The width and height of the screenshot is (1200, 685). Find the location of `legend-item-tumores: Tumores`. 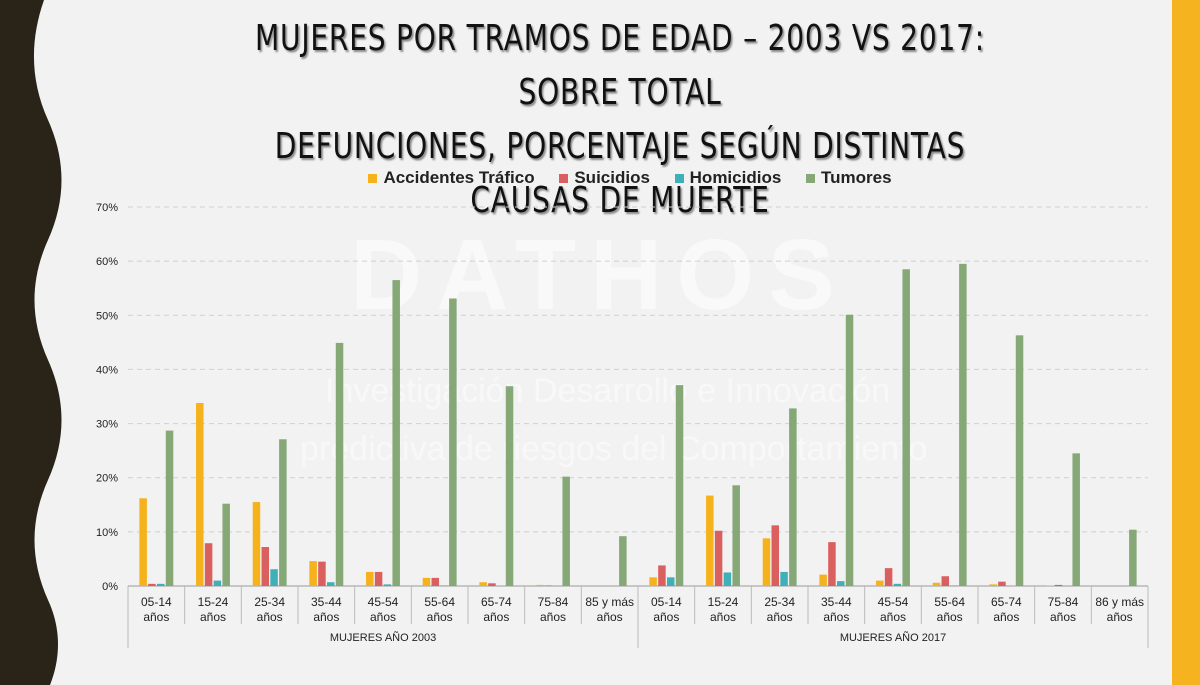

legend-item-tumores: Tumores is located at coordinates (849, 178).